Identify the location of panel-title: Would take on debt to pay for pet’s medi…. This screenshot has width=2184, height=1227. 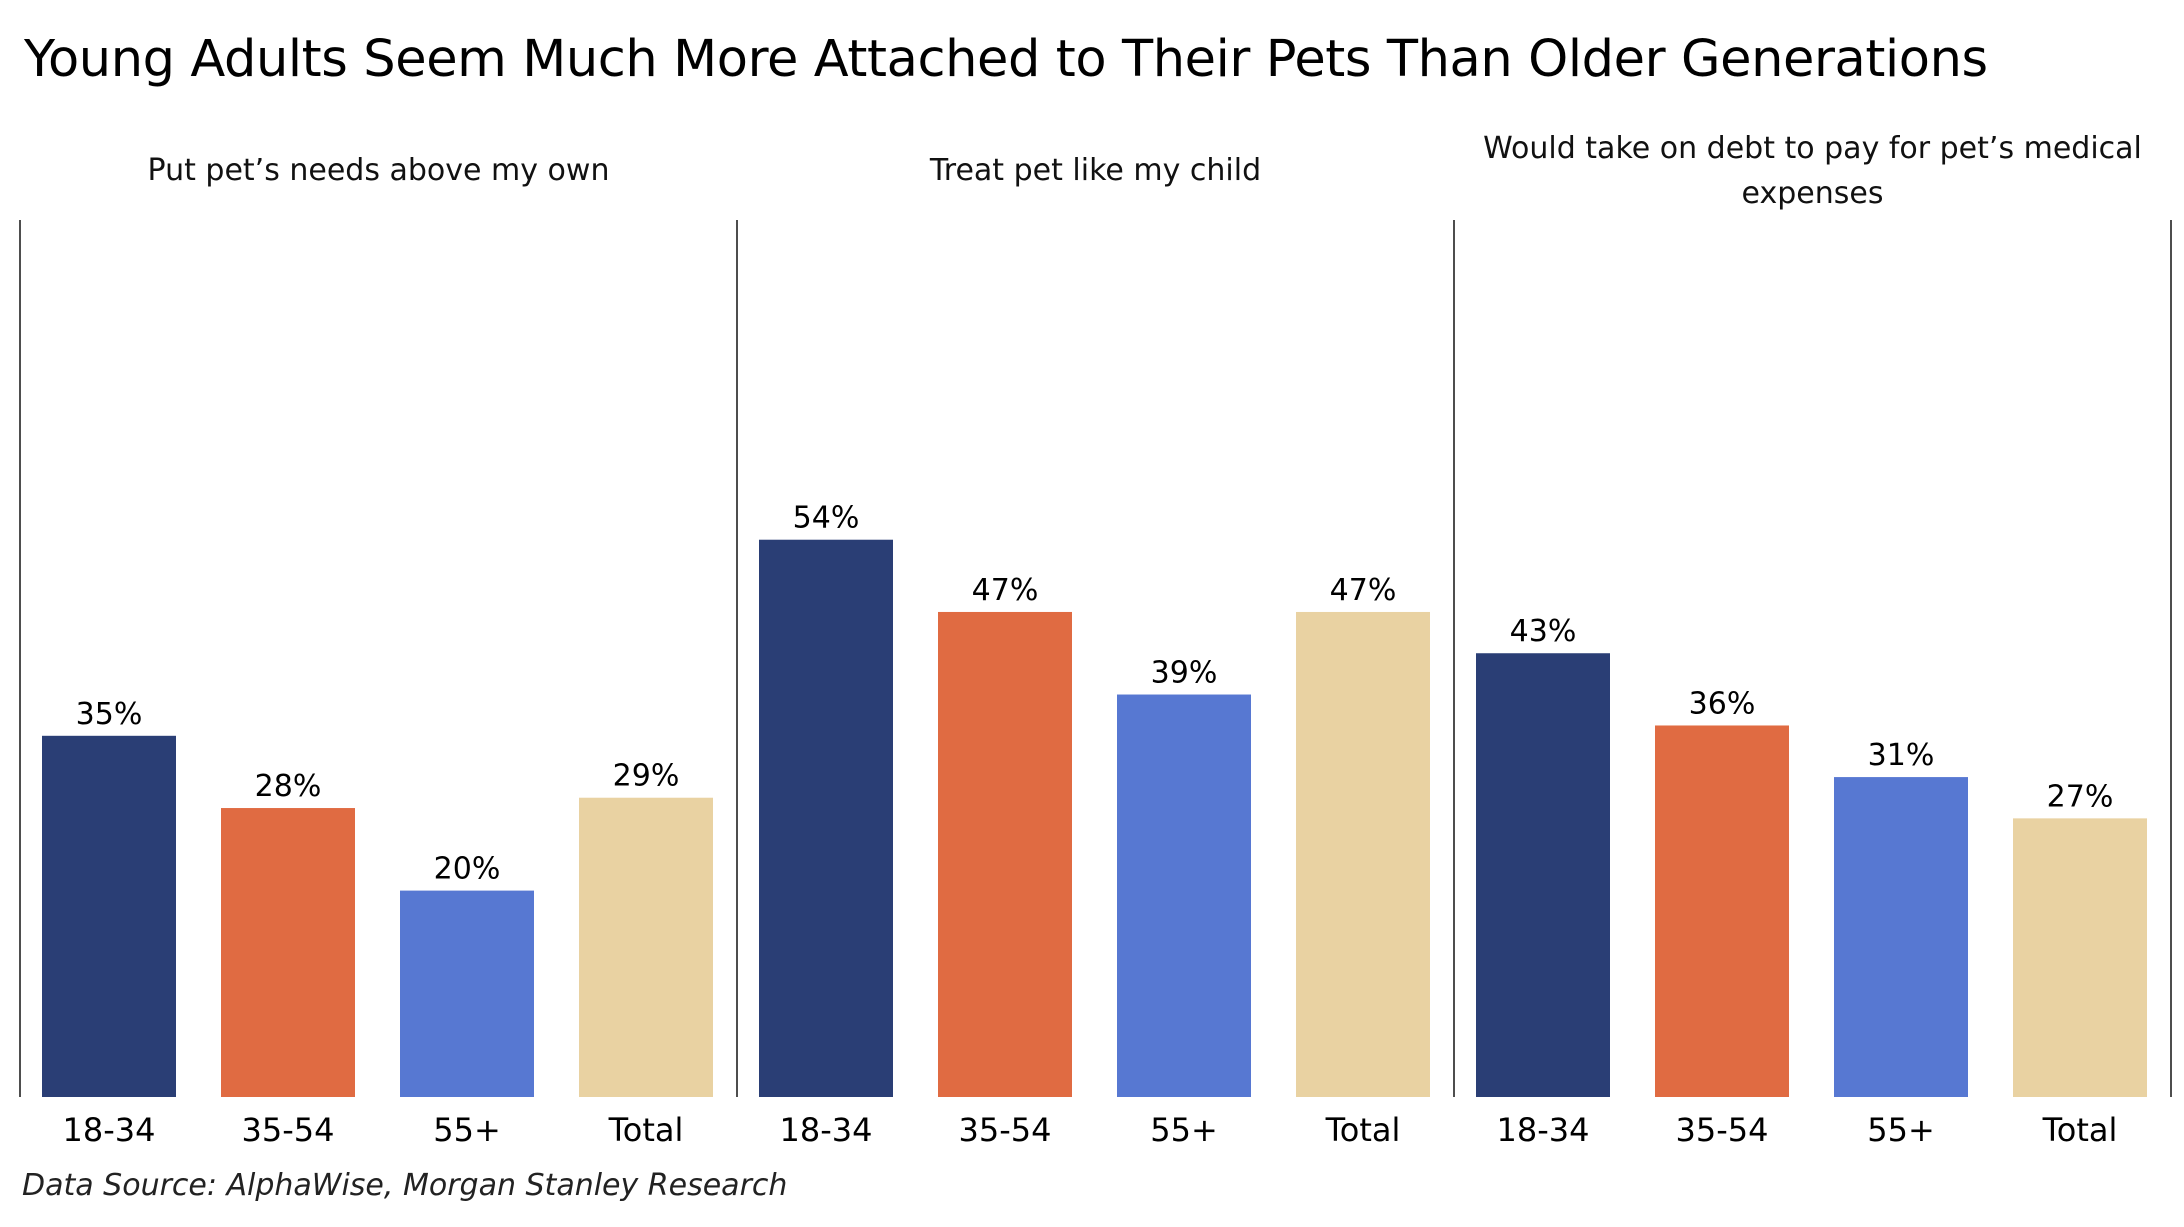
(1812, 148).